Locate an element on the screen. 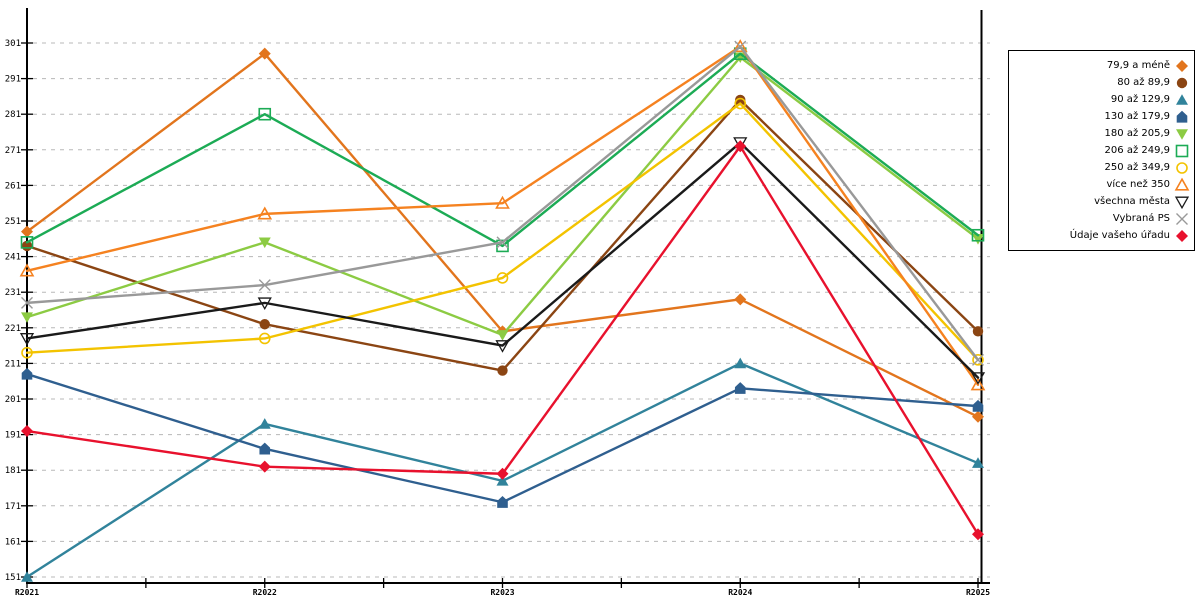 The height and width of the screenshot is (600, 1200). legend-item: více než 350 is located at coordinates (1101, 184).